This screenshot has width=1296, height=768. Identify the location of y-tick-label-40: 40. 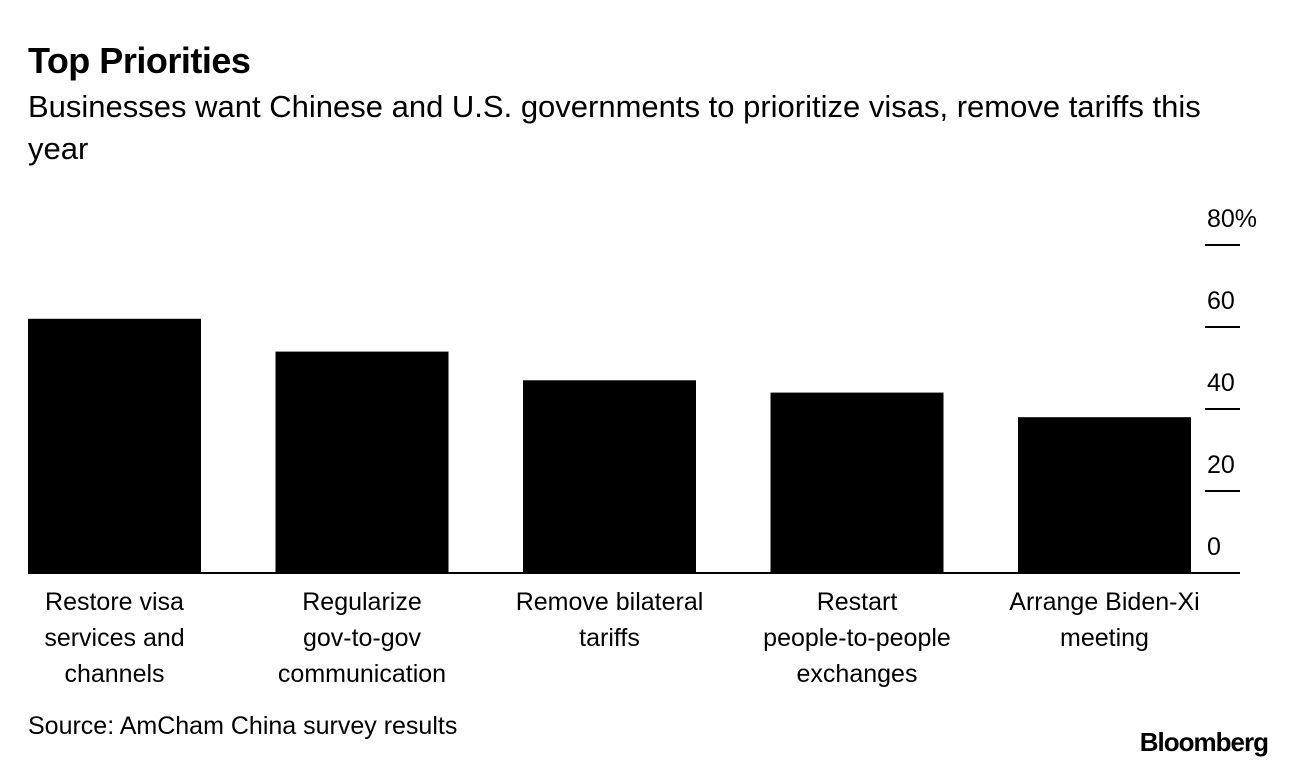
(1221, 383).